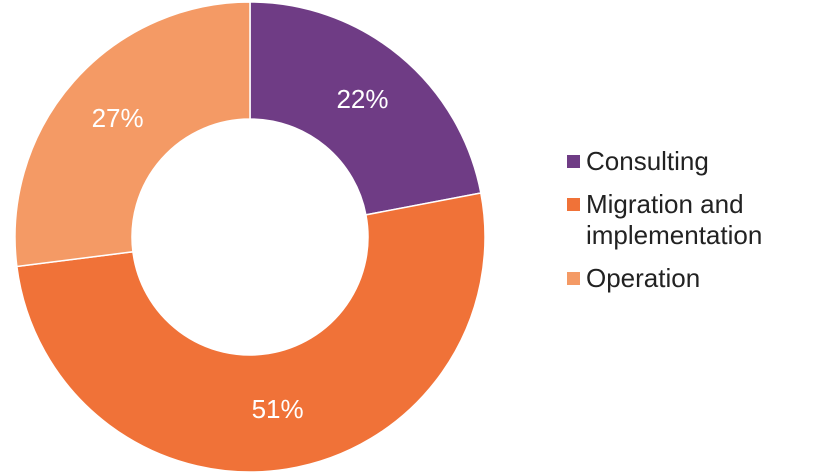 The image size is (823, 475). I want to click on legend-label: Consulting, so click(647, 161).